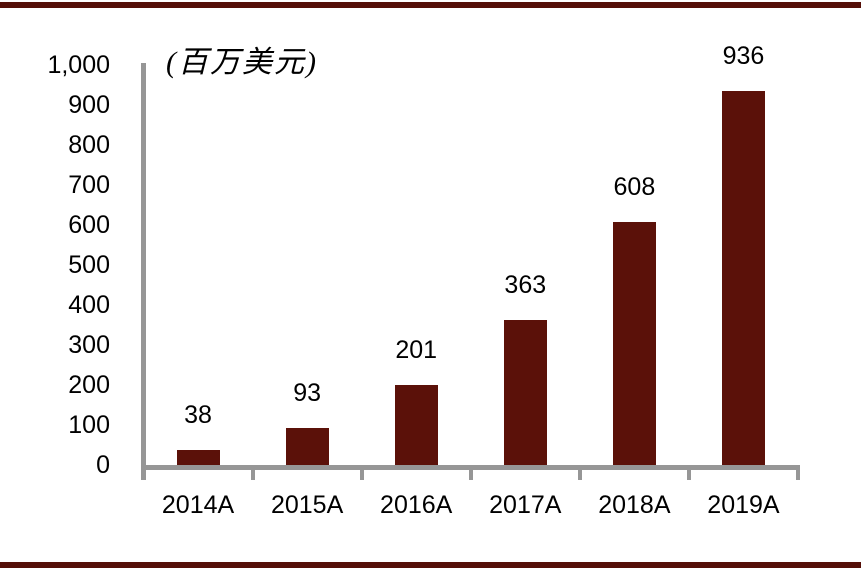 The width and height of the screenshot is (861, 572). Describe the element at coordinates (634, 186) in the screenshot. I see `bar-value-label: 608` at that location.